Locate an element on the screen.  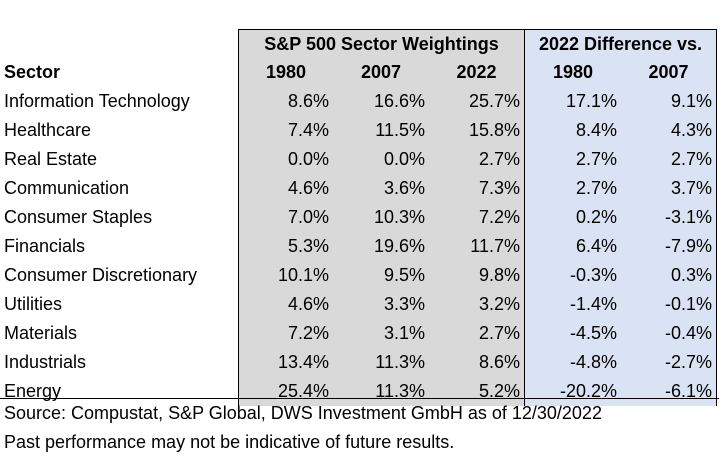
diff-vs-2007: 3.7% is located at coordinates (669, 188).